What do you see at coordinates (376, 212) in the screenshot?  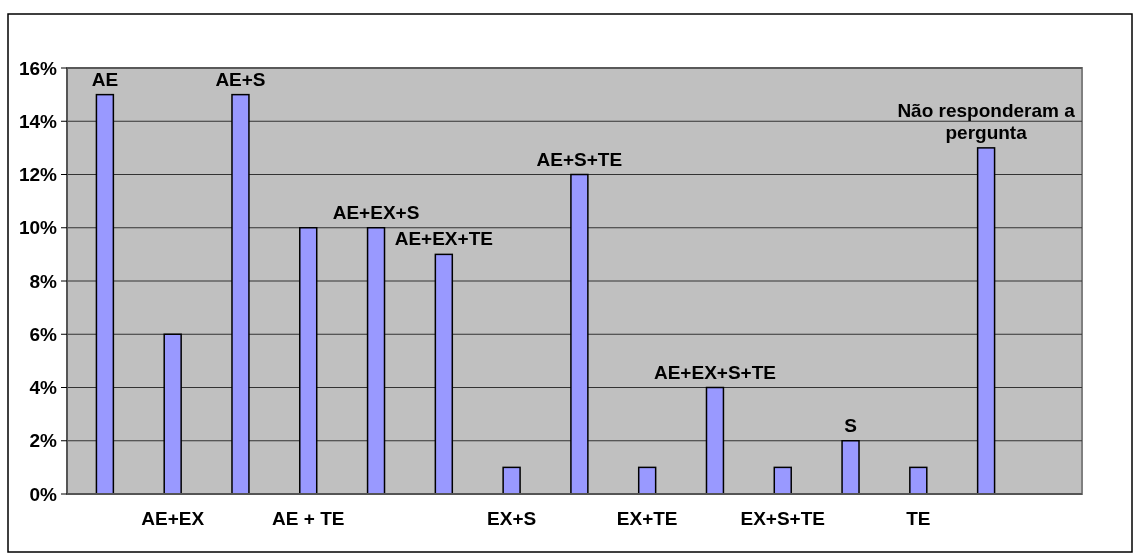 I see `data-label: AE+EX+S` at bounding box center [376, 212].